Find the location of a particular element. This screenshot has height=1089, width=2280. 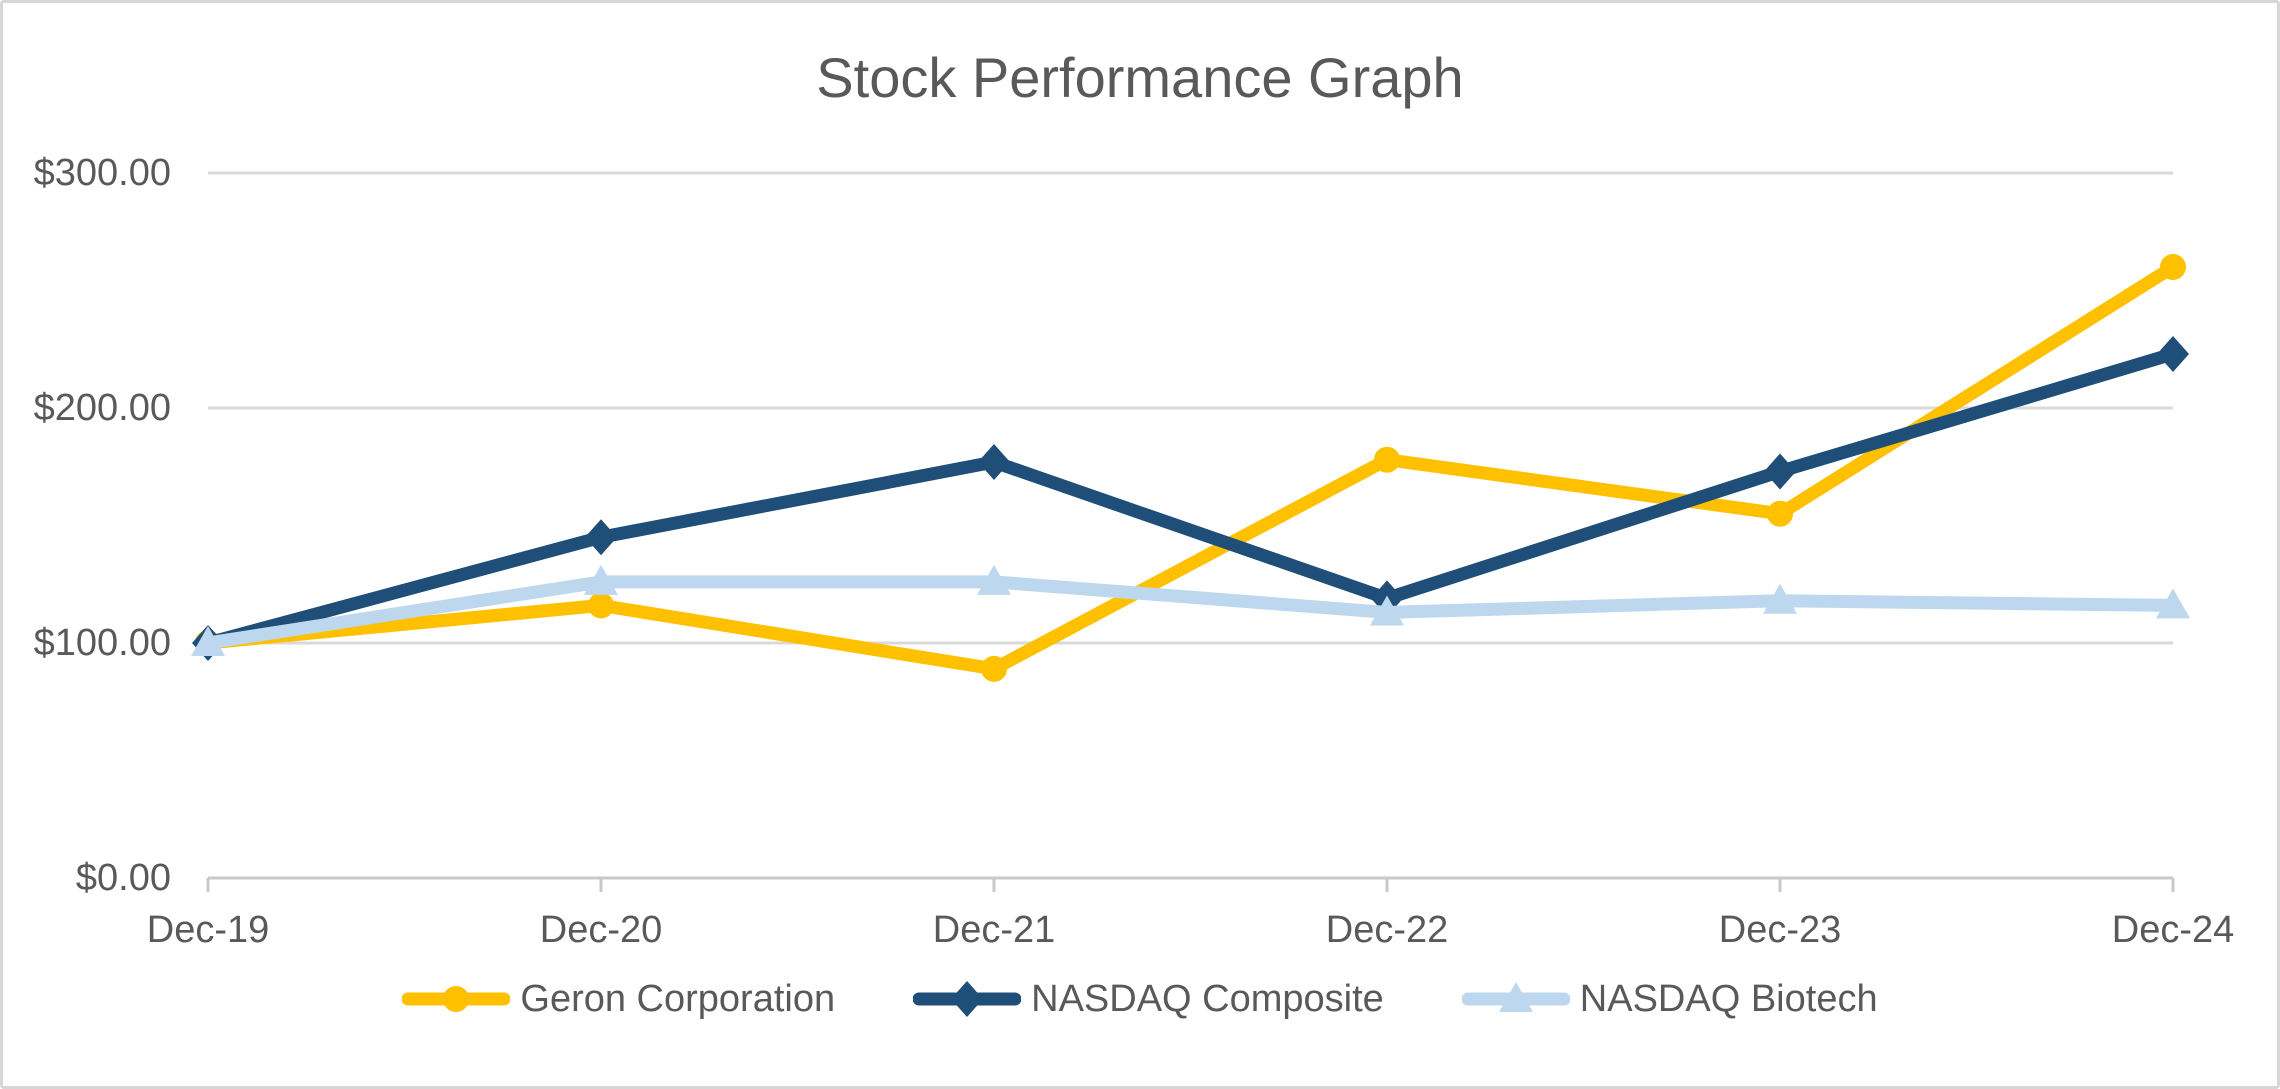

chart-title: Stock Performance Graph is located at coordinates (1140, 77).